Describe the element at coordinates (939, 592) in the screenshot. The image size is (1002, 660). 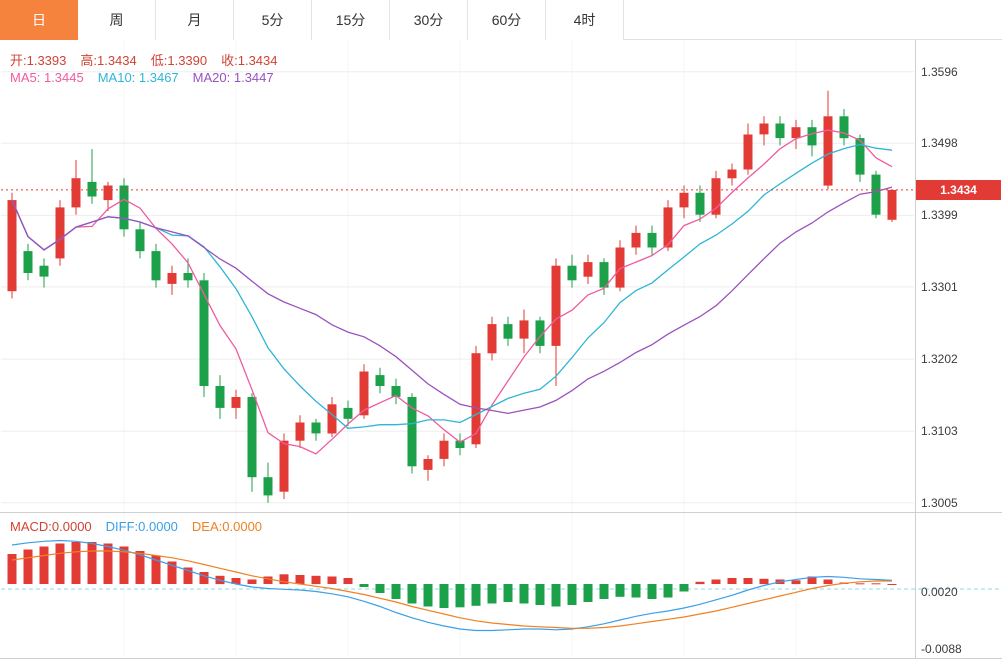
I see `macd-axis-label: 0.0020` at that location.